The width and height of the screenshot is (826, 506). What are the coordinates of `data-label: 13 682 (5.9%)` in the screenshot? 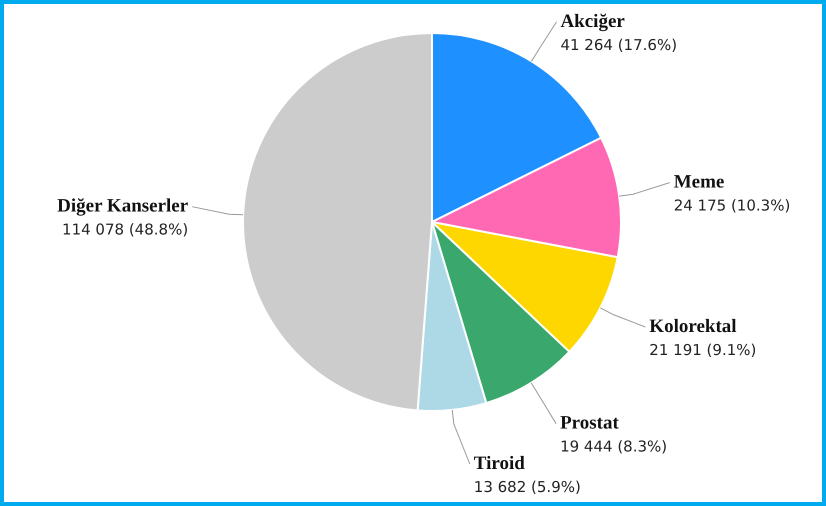 It's located at (527, 487).